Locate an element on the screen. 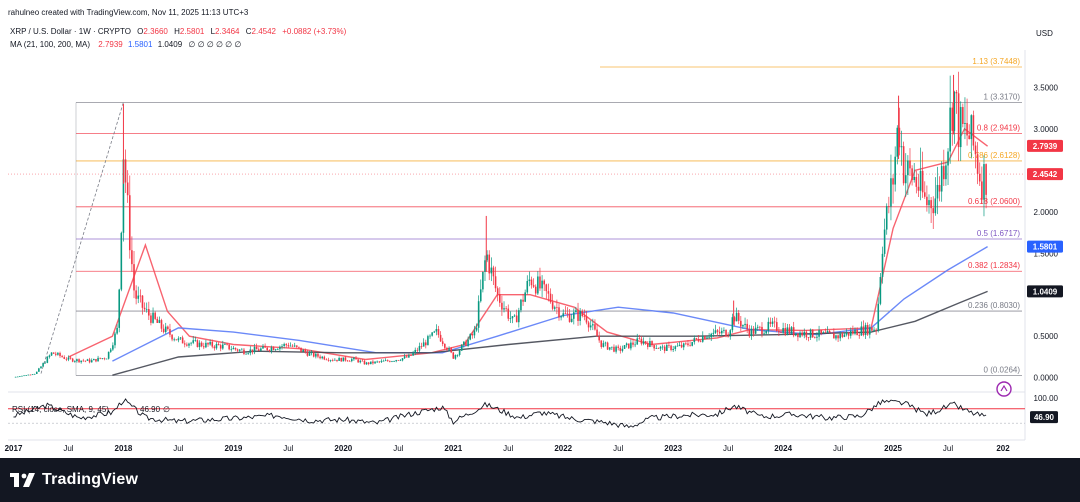 The height and width of the screenshot is (502, 1080). rsi-value-tag-box is located at coordinates (1044, 417).